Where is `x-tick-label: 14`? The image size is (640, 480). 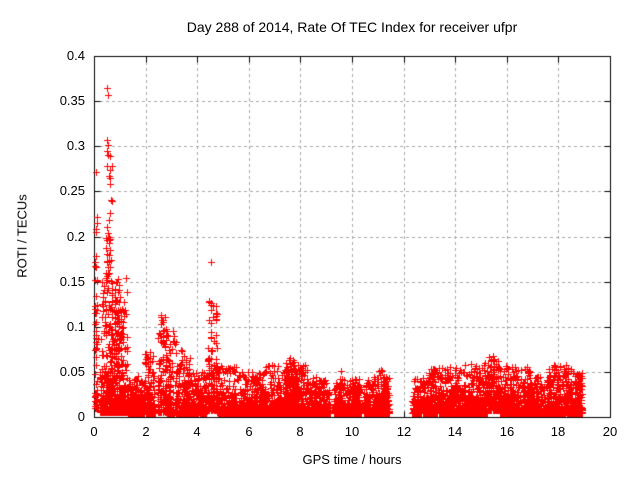
x-tick-label: 14 is located at coordinates (455, 431).